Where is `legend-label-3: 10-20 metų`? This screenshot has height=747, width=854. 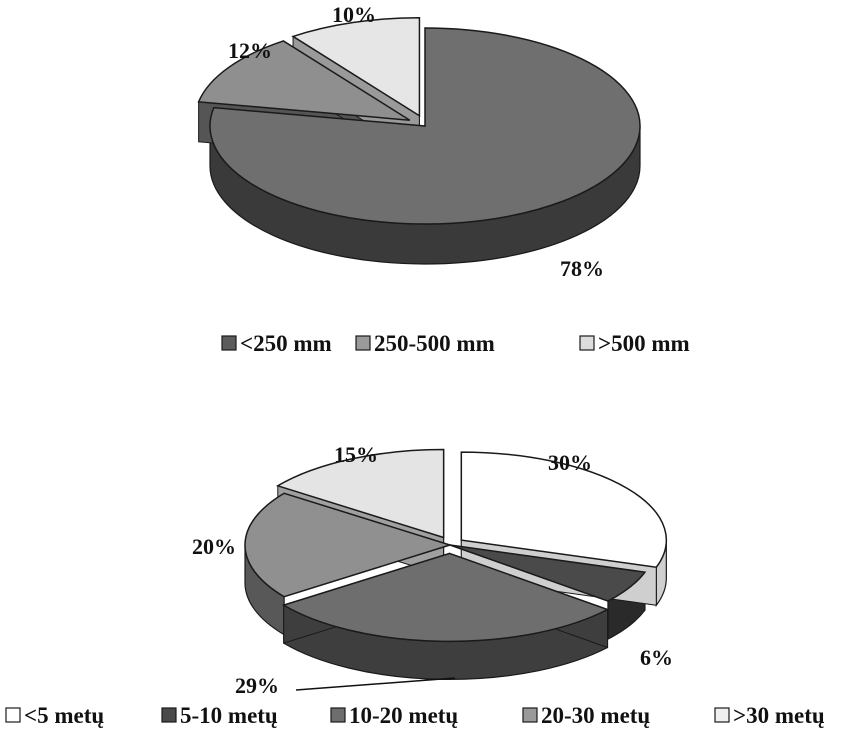 legend-label-3: 10-20 metų is located at coordinates (403, 715).